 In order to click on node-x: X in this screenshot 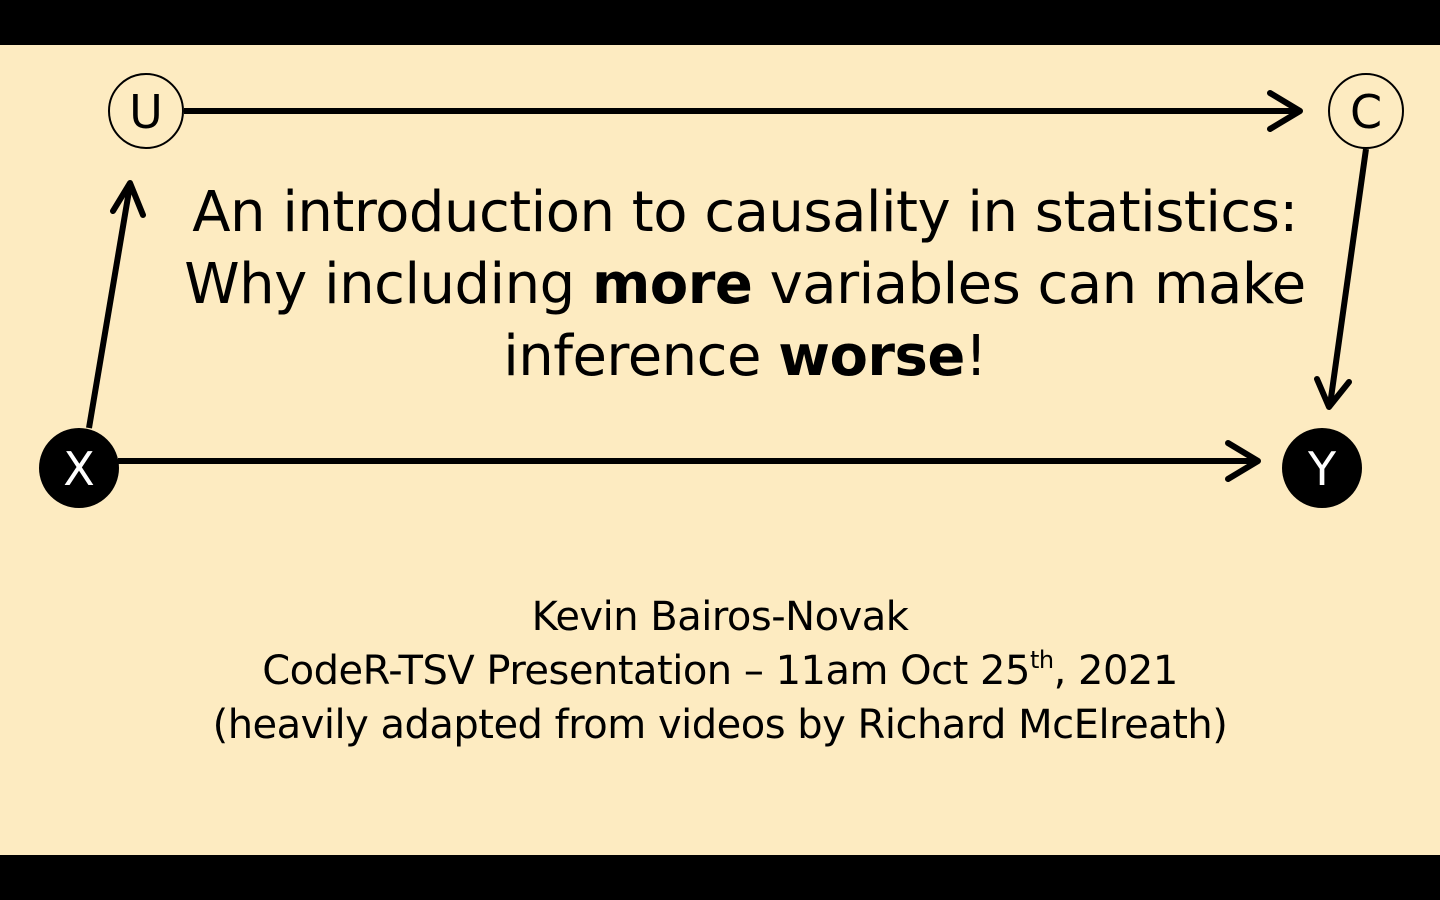, I will do `click(79, 468)`.